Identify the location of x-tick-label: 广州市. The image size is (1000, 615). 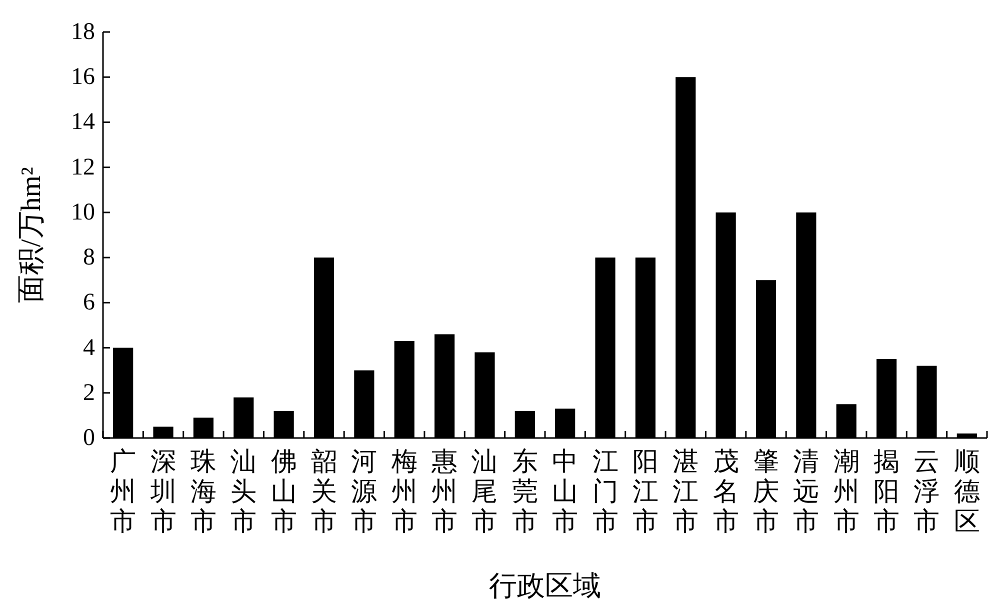
(123, 491).